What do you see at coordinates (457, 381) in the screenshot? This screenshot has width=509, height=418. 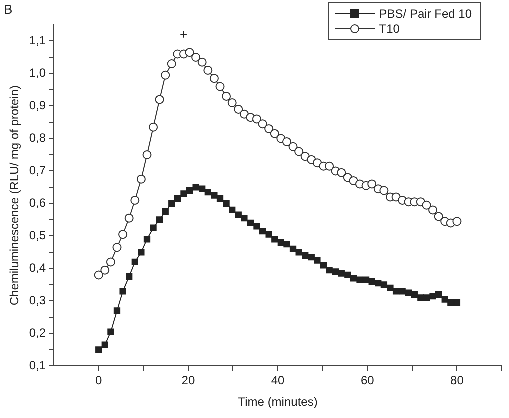 I see `x-tick-label: 80` at bounding box center [457, 381].